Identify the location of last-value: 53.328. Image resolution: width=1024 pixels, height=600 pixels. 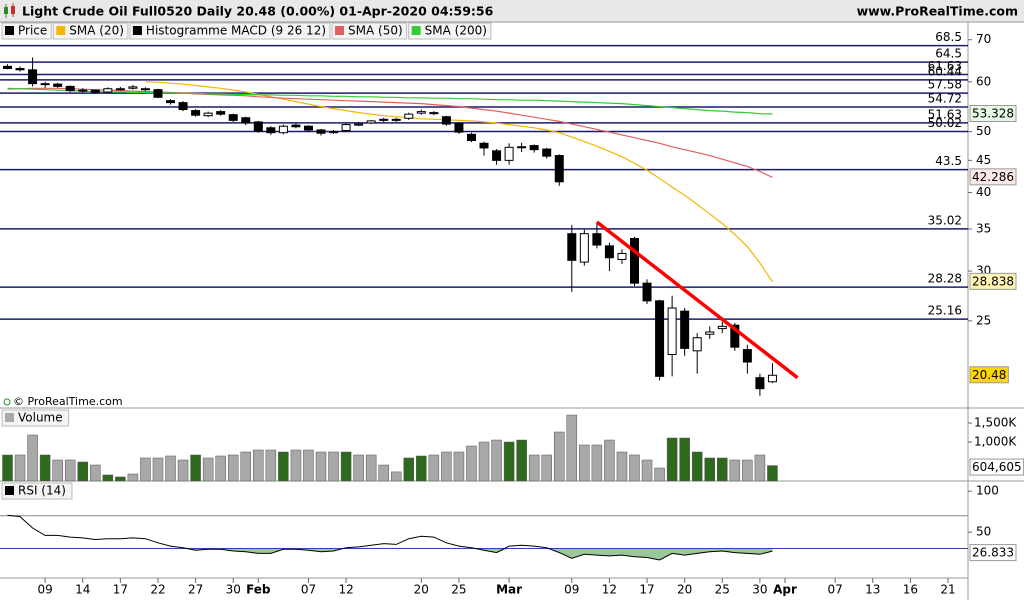
(993, 114).